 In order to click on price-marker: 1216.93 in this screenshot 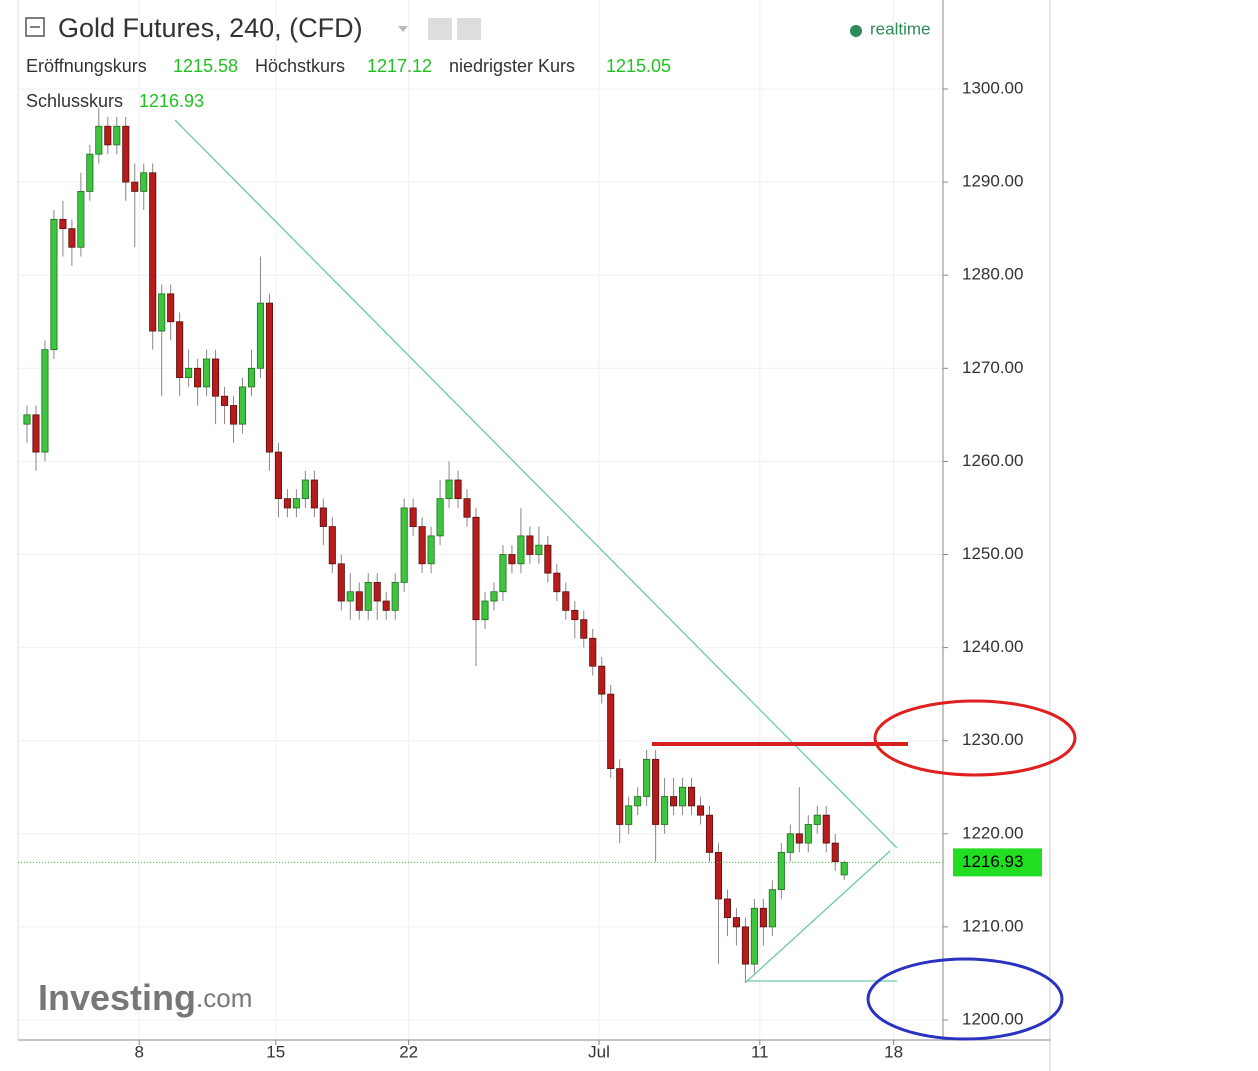, I will do `click(530, 862)`.